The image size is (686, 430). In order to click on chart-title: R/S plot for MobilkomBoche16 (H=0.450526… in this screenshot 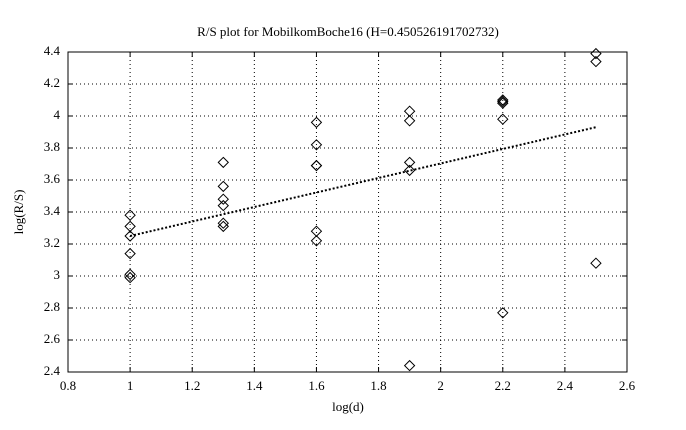, I will do `click(348, 31)`.